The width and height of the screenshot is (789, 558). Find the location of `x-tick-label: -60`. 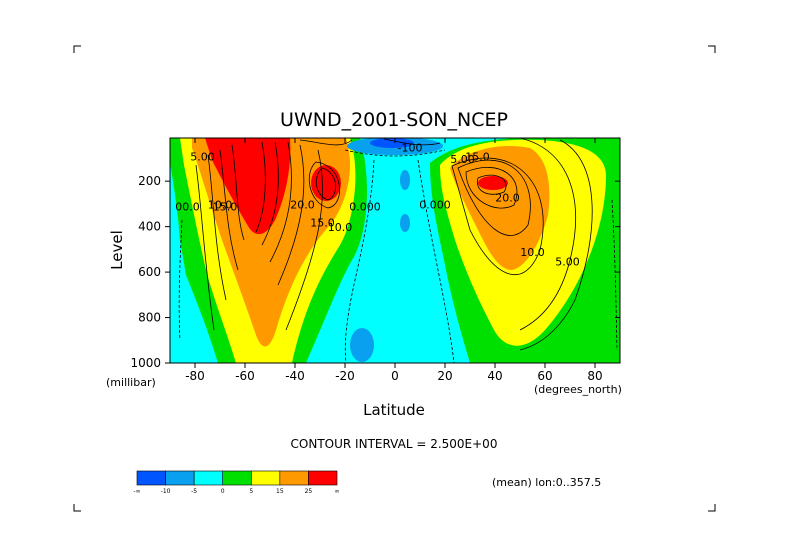

x-tick-label: -60 is located at coordinates (245, 376).